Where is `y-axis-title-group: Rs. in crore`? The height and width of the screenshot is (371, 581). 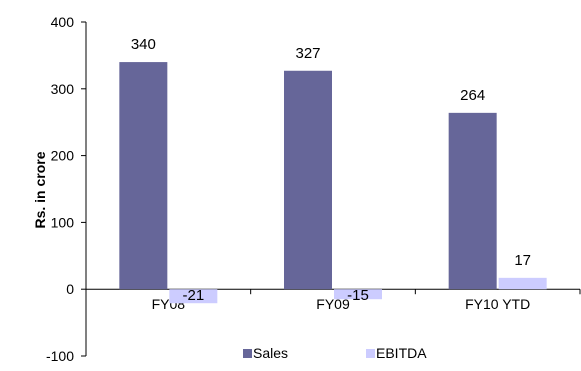
y-axis-title-group: Rs. in crore is located at coordinates (40, 189).